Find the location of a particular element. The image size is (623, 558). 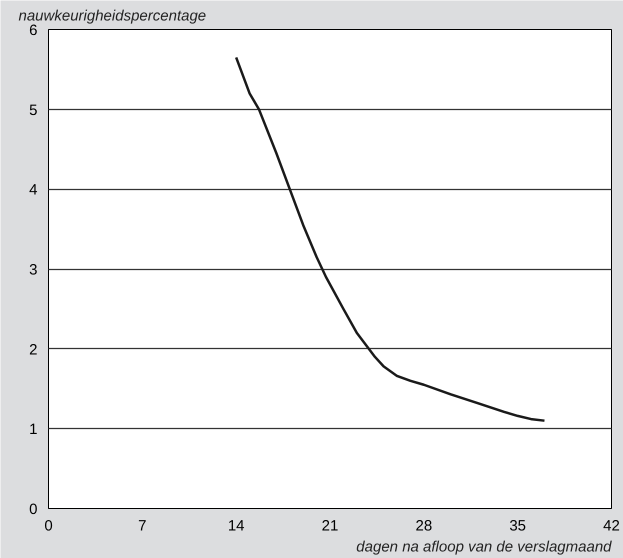

x-tick-label: 42 is located at coordinates (611, 526).